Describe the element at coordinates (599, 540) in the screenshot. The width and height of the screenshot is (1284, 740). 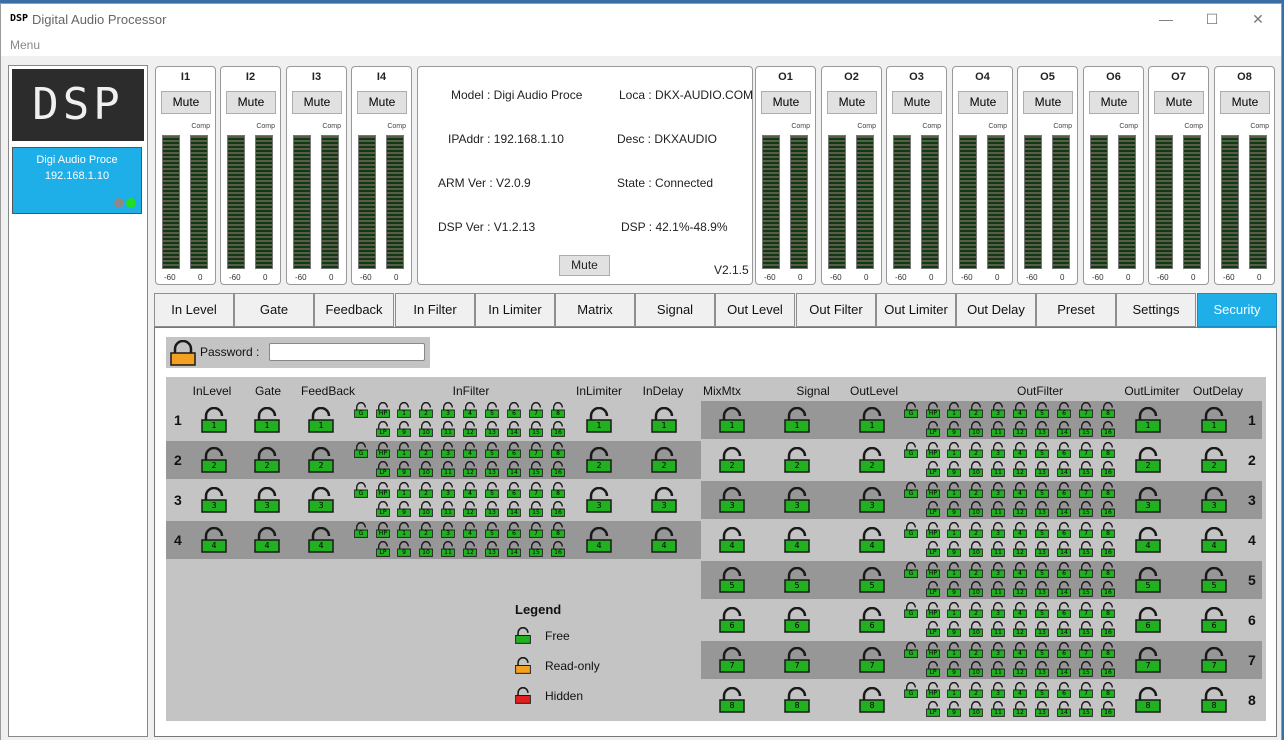
I see `lock-inlimiter-4: 4` at that location.